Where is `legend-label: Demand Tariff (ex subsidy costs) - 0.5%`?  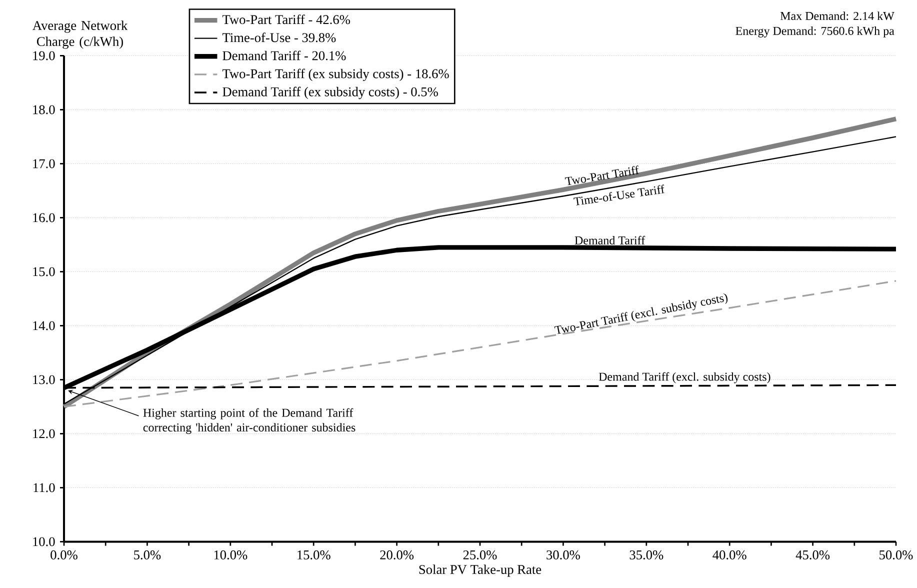
legend-label: Demand Tariff (ex subsidy costs) - 0.5% is located at coordinates (330, 93).